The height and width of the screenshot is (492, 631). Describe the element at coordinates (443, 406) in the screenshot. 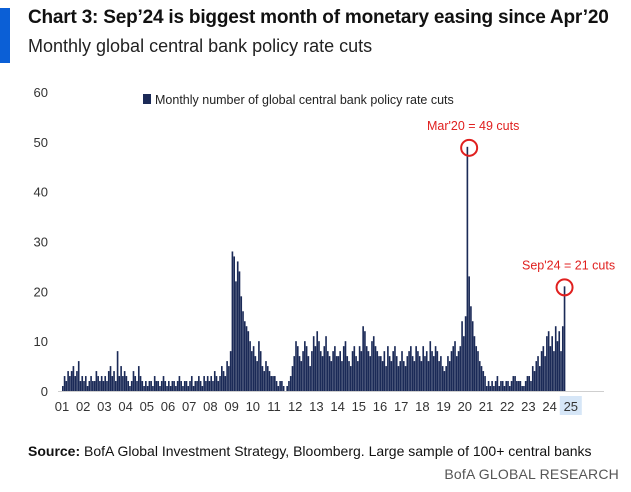

I see `x-tick-label: 19` at that location.